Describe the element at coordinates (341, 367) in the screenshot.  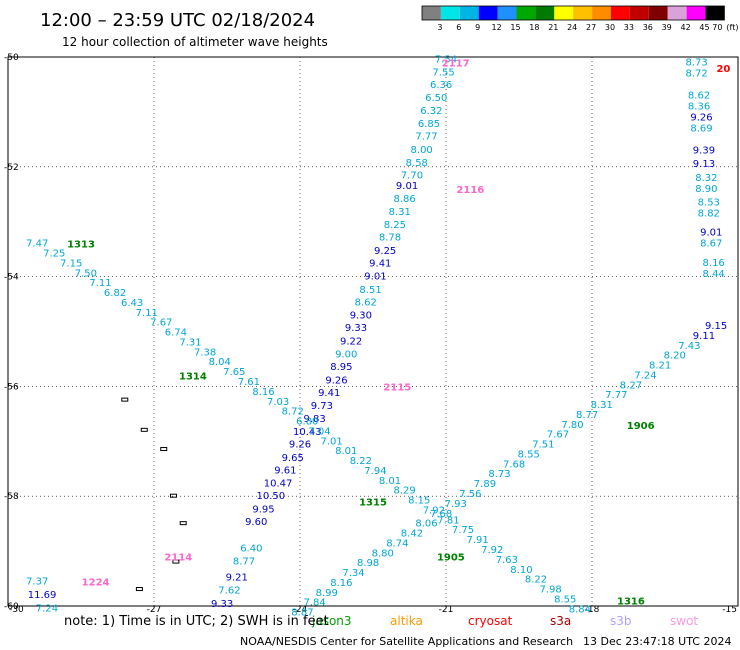
I see `wave-height-label: 8.95` at that location.